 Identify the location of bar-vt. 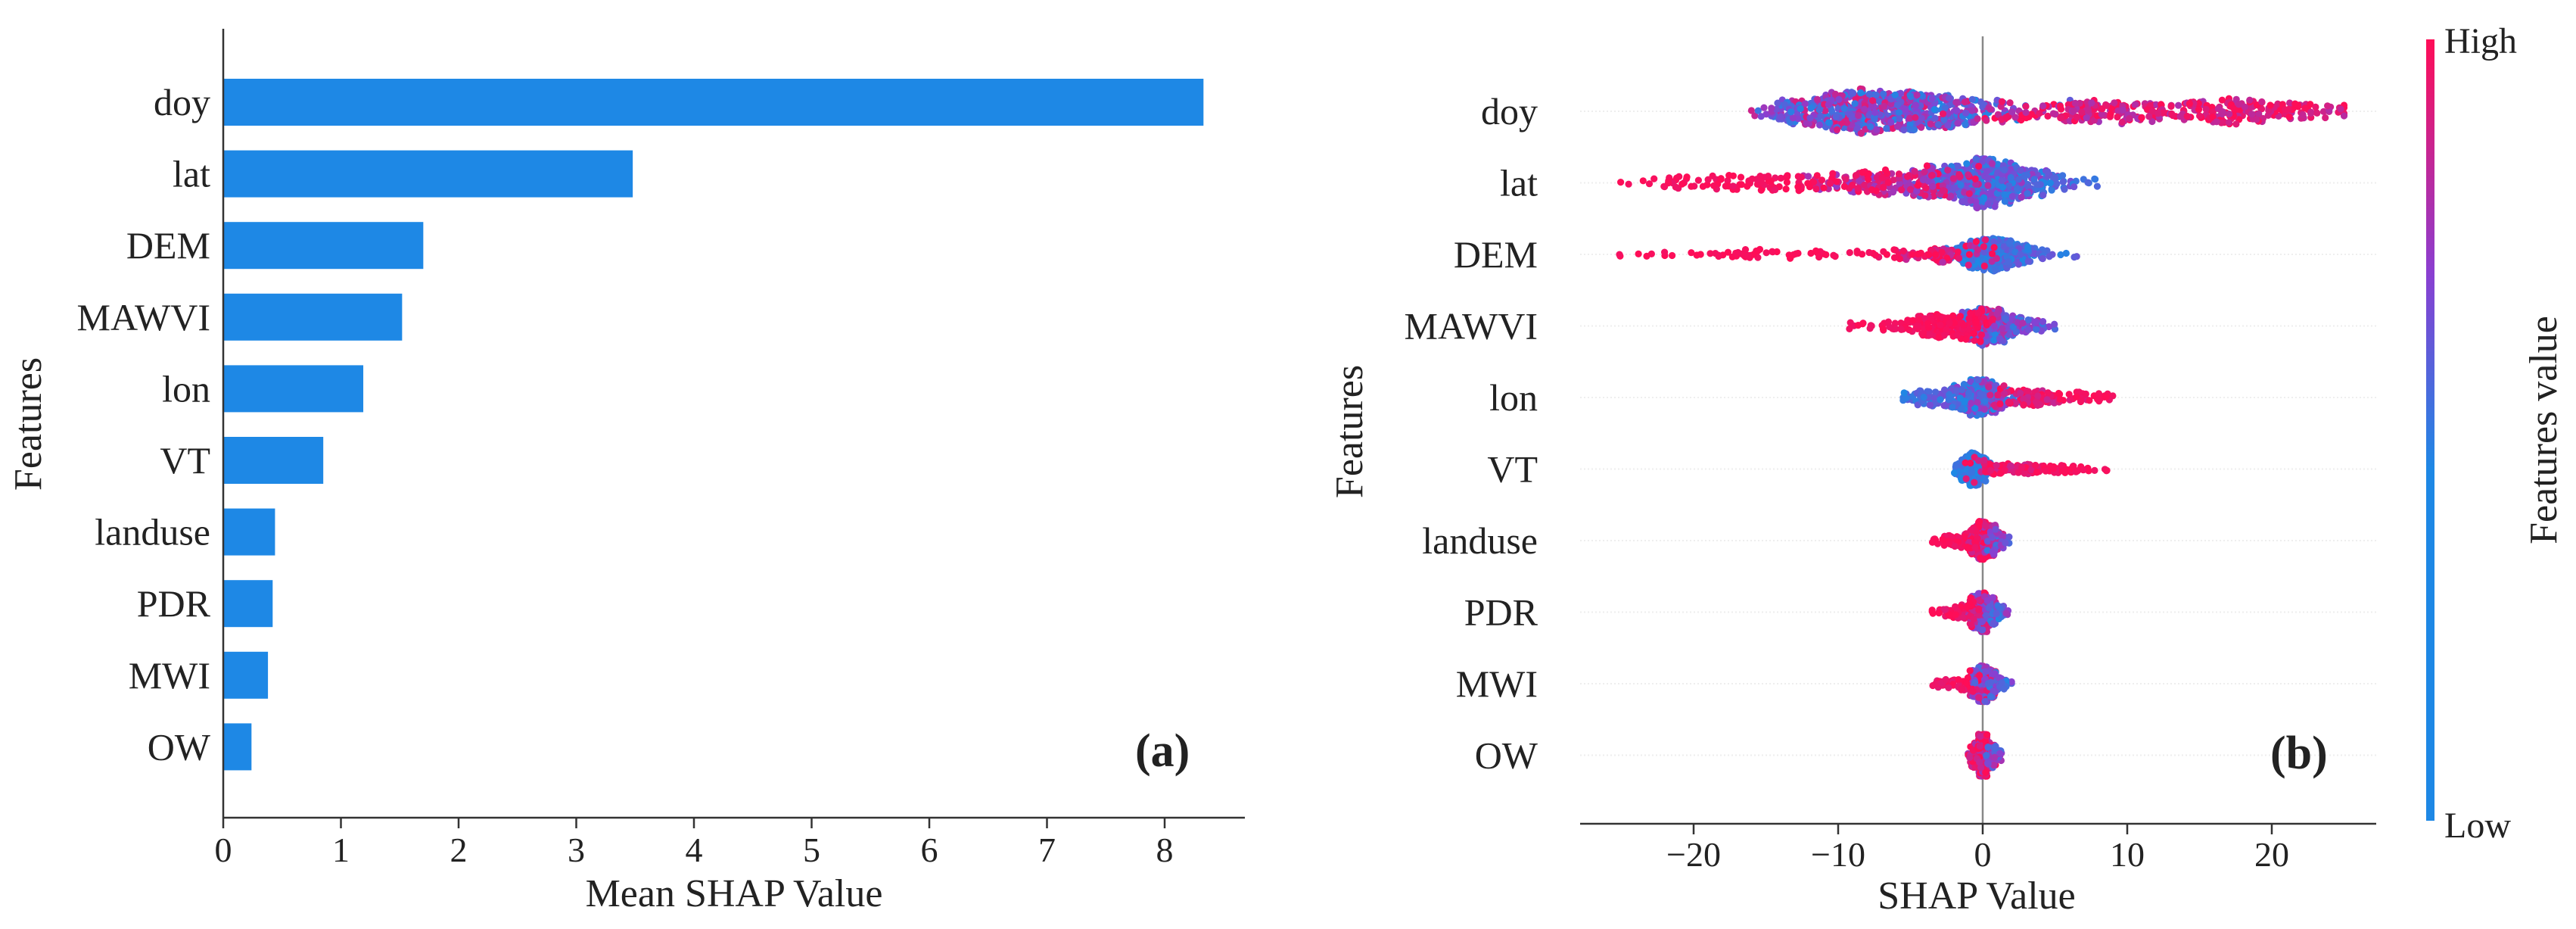
(273, 460).